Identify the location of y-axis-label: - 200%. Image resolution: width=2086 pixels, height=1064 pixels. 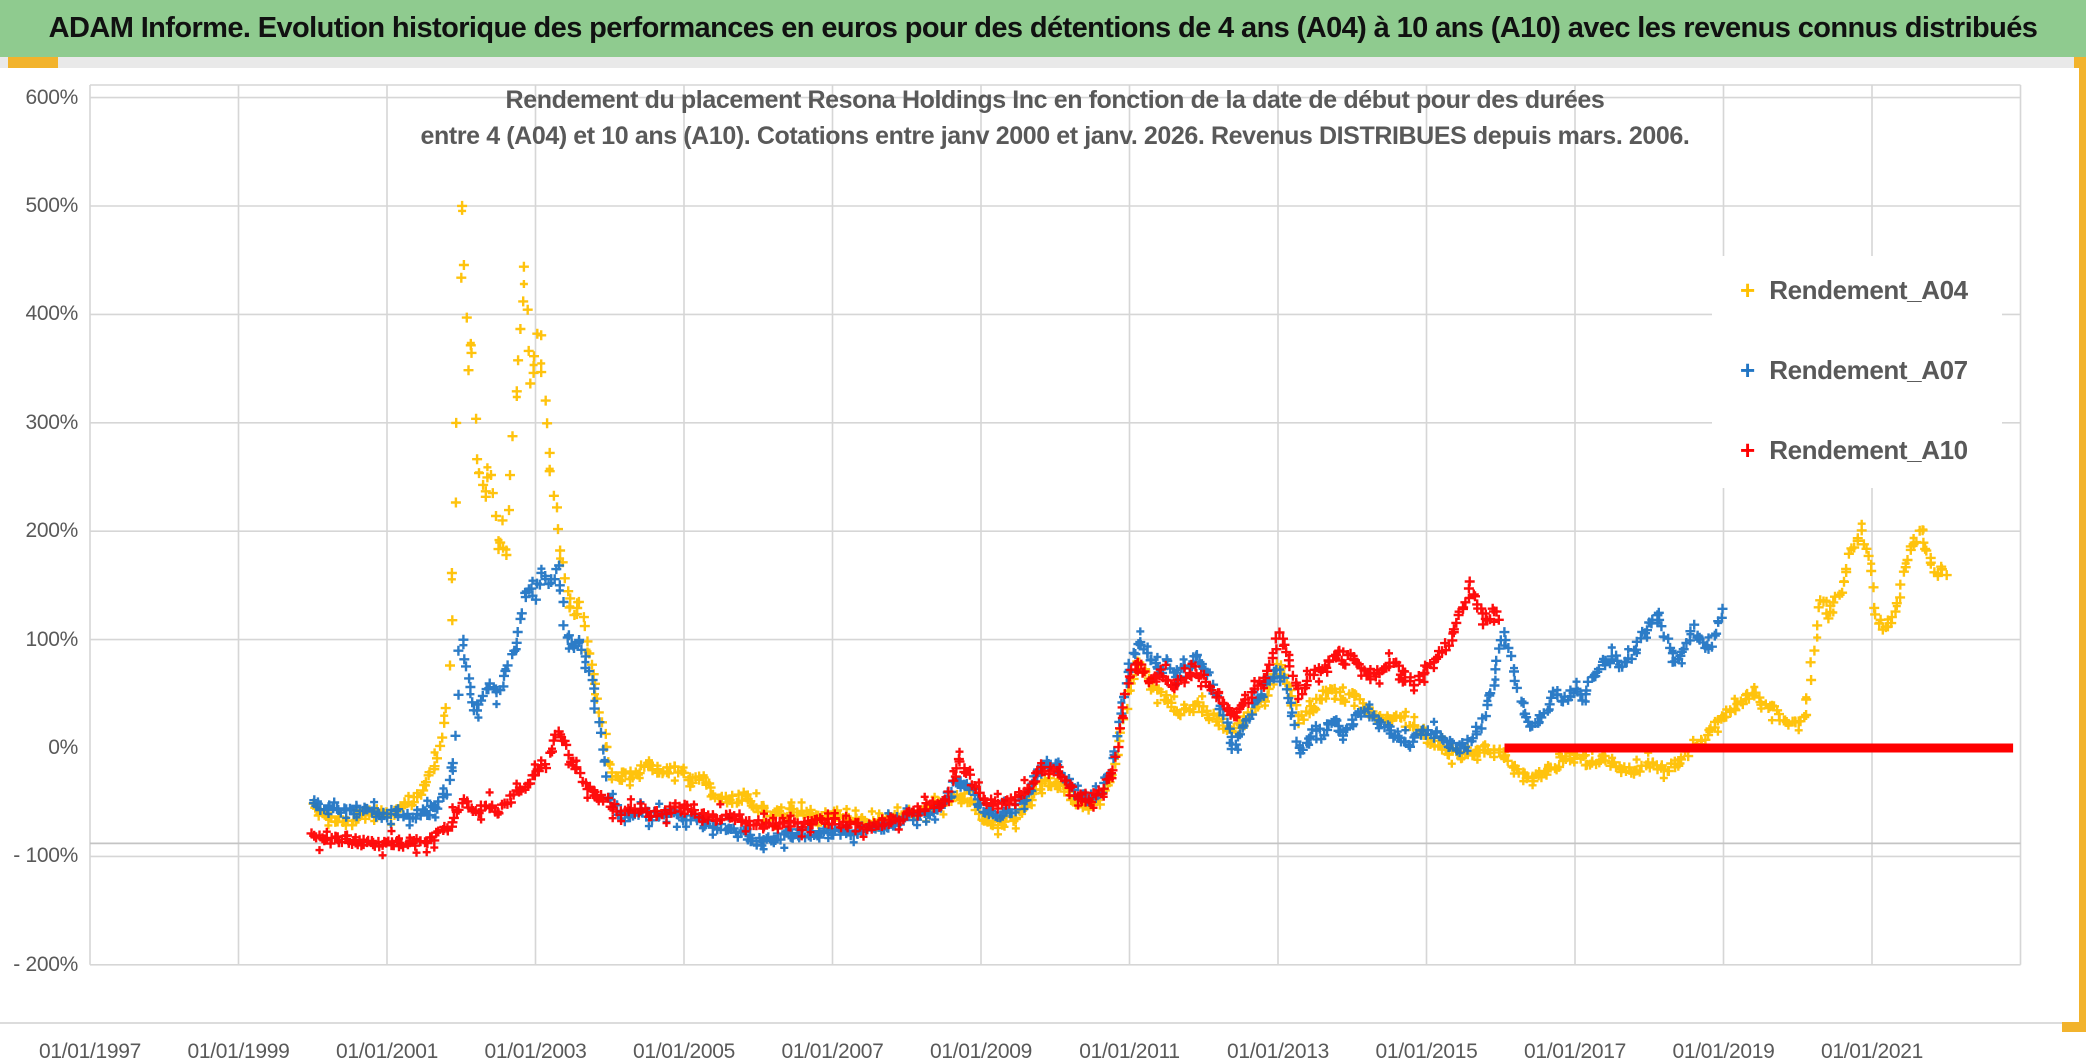
(45, 964).